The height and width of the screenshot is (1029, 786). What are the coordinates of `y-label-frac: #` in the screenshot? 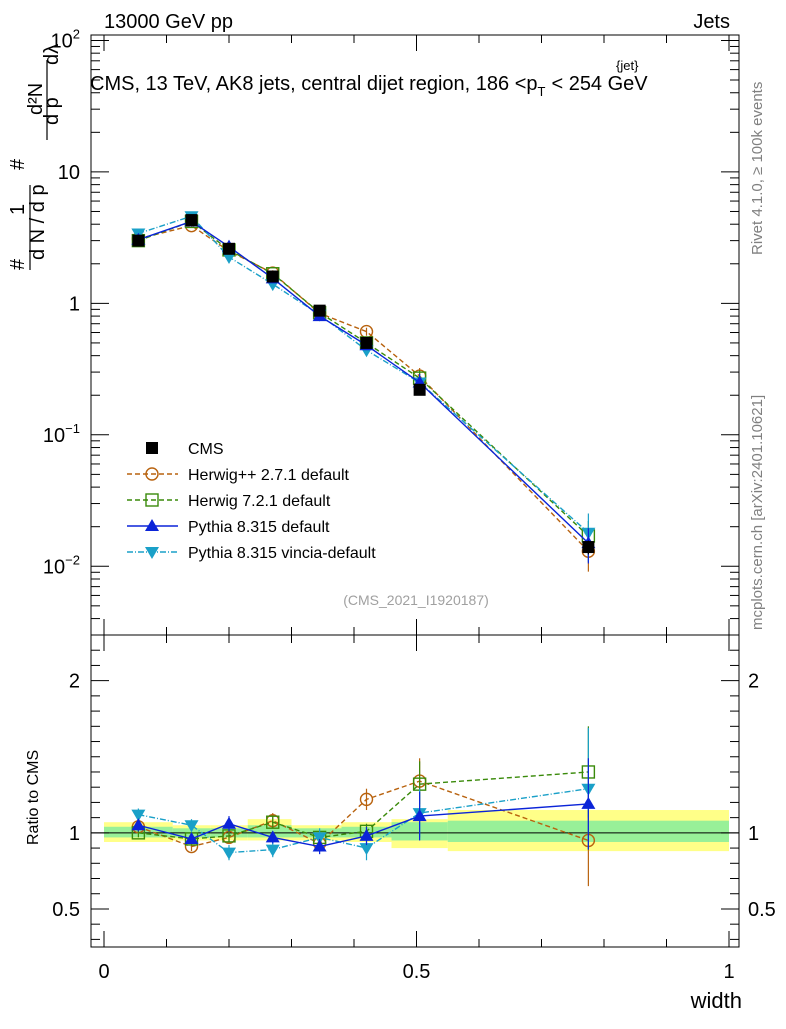 It's located at (18, 164).